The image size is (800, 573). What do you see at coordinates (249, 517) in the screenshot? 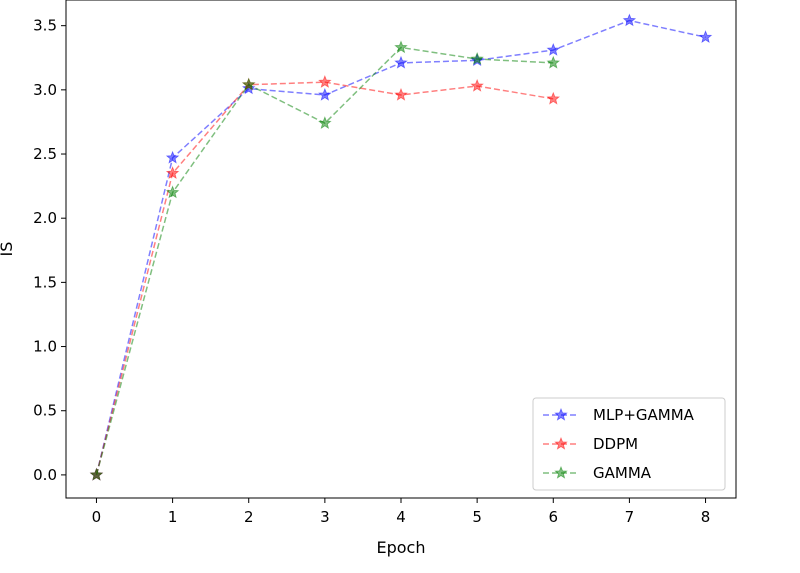
I see `x-tick-label: 2` at bounding box center [249, 517].